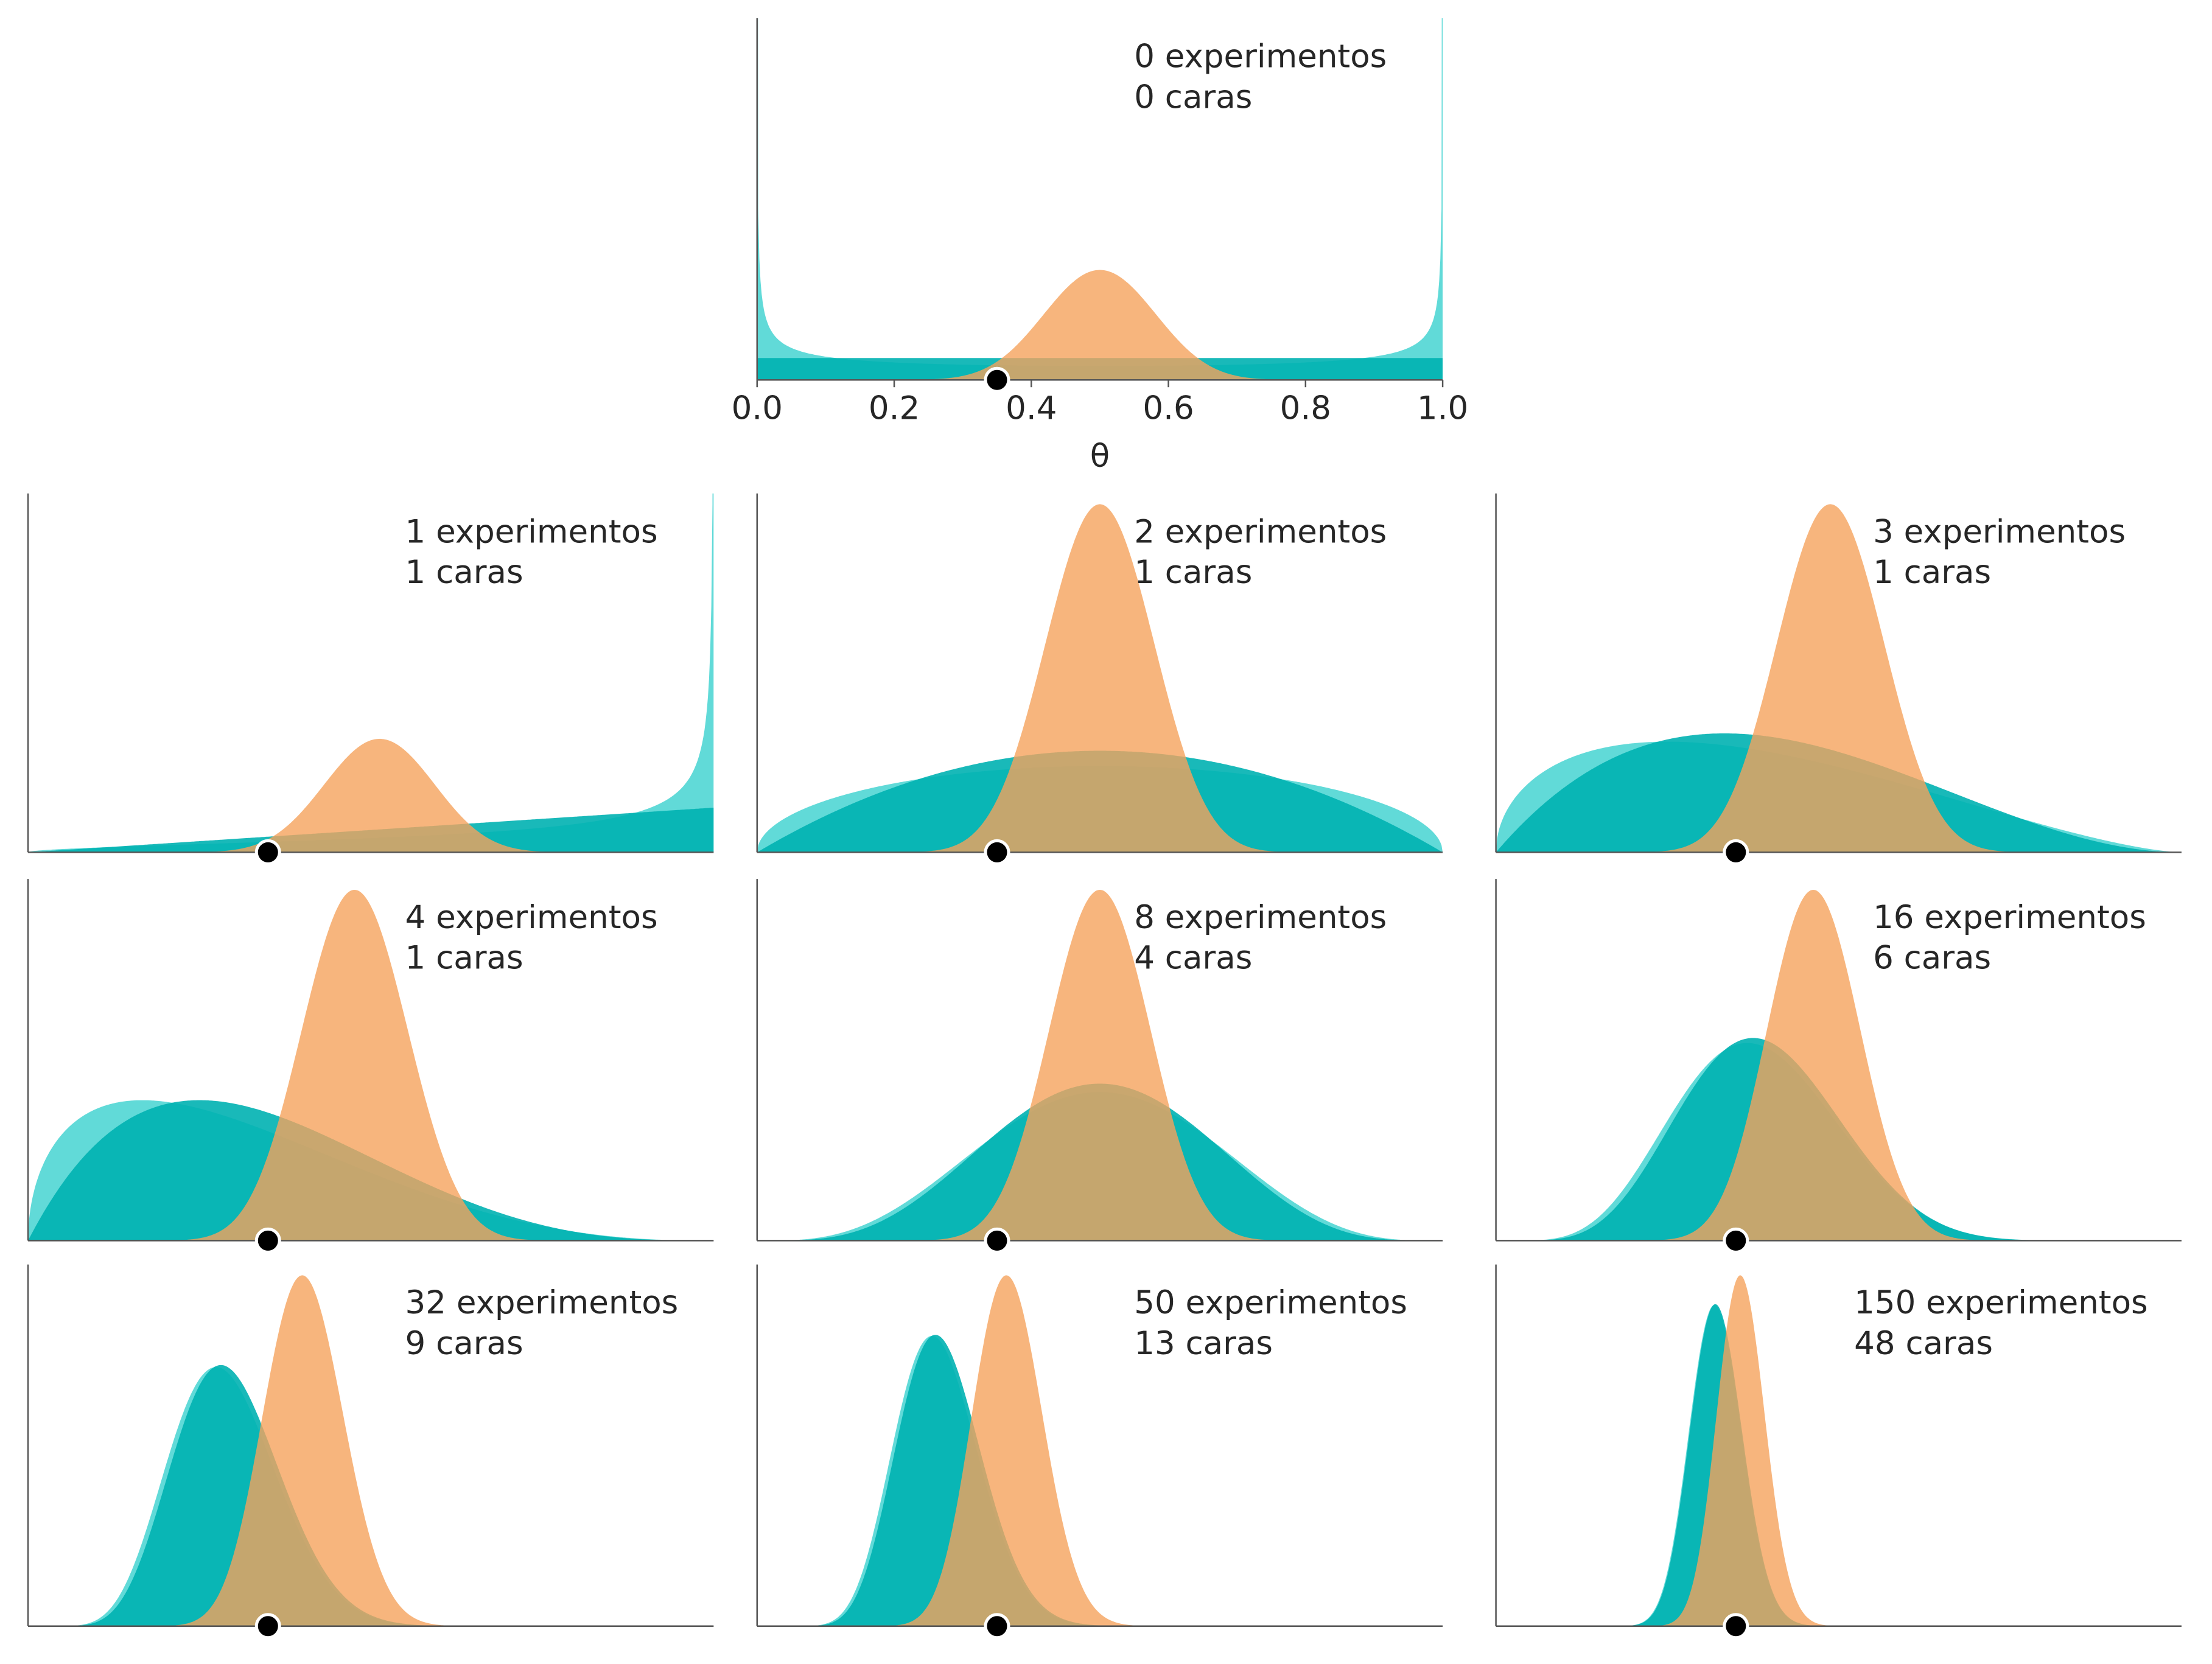 This screenshot has width=2212, height=1664. Describe the element at coordinates (1260, 918) in the screenshot. I see `panel-trials-label: 8 experimentos` at that location.